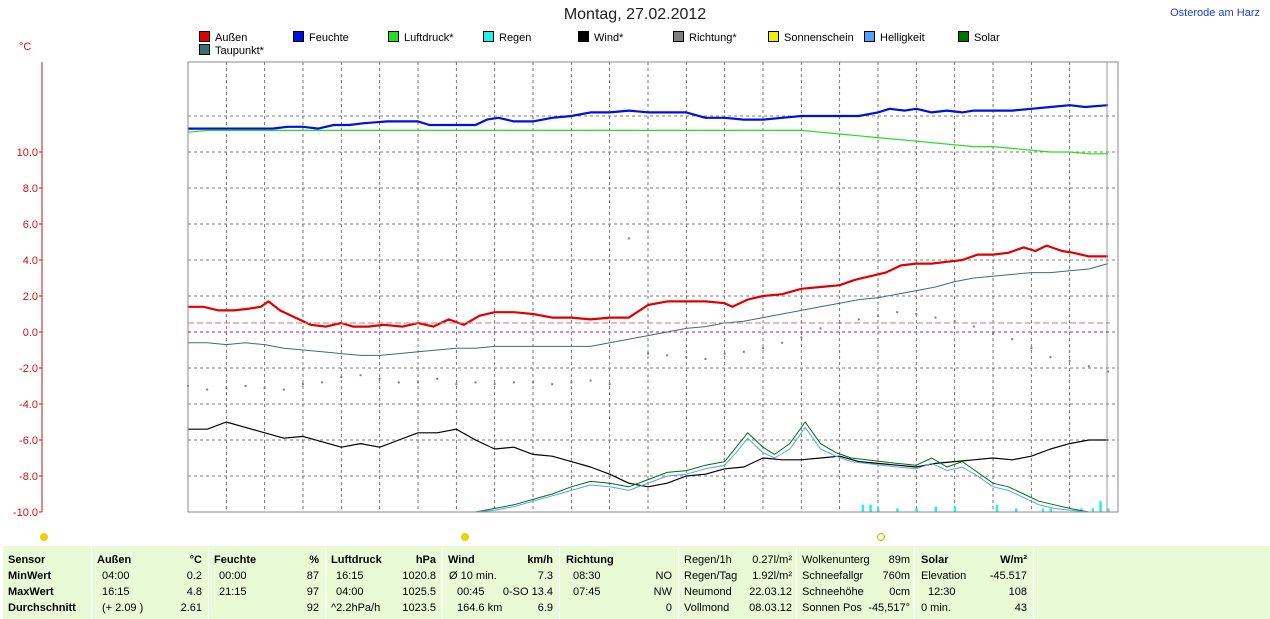 The height and width of the screenshot is (619, 1270). Describe the element at coordinates (25, 47) in the screenshot. I see `y-unit-label: °C` at that location.